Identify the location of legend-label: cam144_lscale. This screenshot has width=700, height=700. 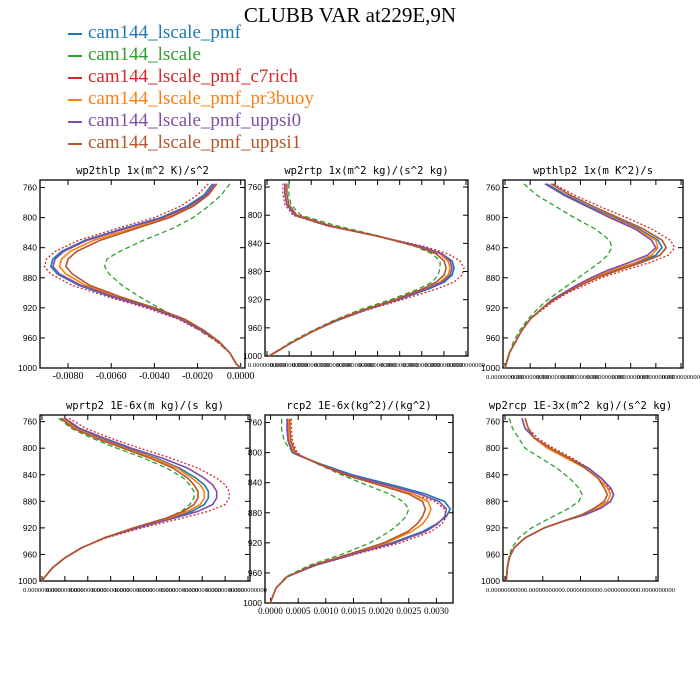
(144, 54).